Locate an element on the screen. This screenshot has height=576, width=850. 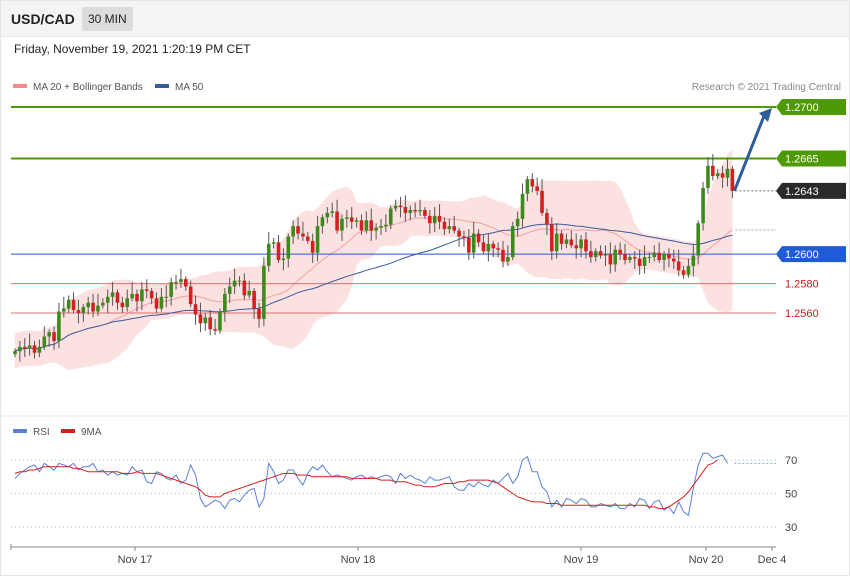
timeframe-button: 30 MIN is located at coordinates (107, 19).